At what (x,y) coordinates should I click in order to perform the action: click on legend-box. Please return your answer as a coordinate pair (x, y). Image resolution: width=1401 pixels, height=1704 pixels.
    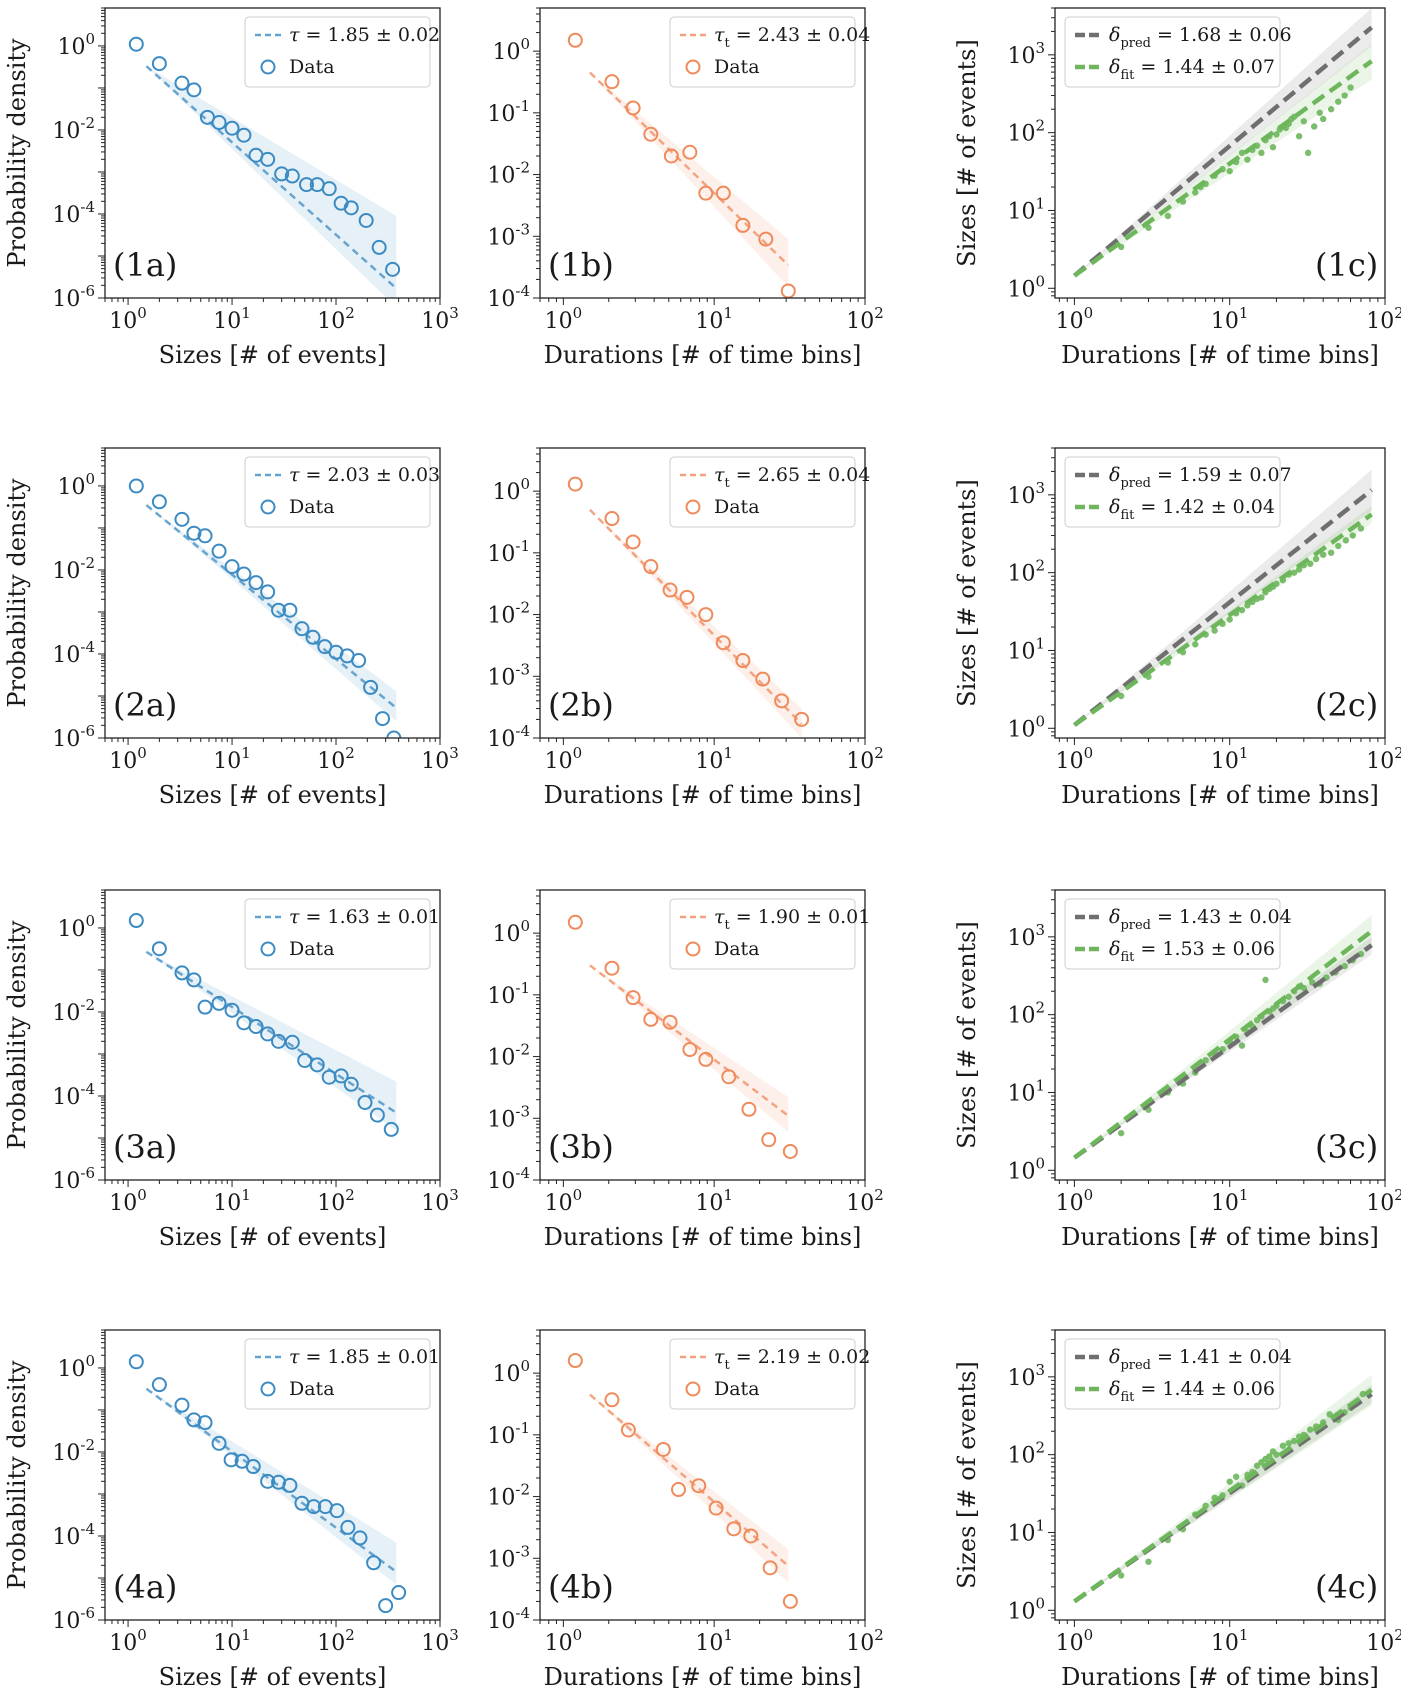
    Looking at the image, I should click on (762, 934).